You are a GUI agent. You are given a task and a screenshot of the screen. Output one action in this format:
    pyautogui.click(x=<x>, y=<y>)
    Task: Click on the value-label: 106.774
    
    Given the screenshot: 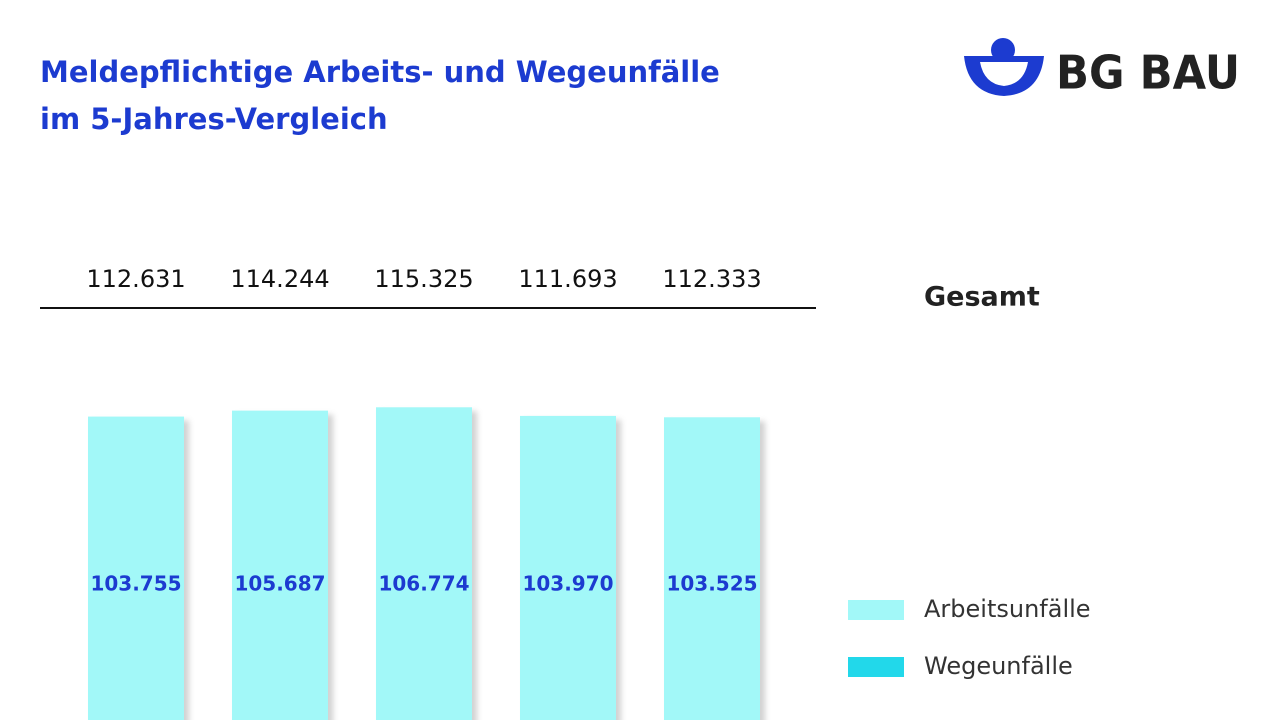 What is the action you would take?
    pyautogui.click(x=423, y=584)
    